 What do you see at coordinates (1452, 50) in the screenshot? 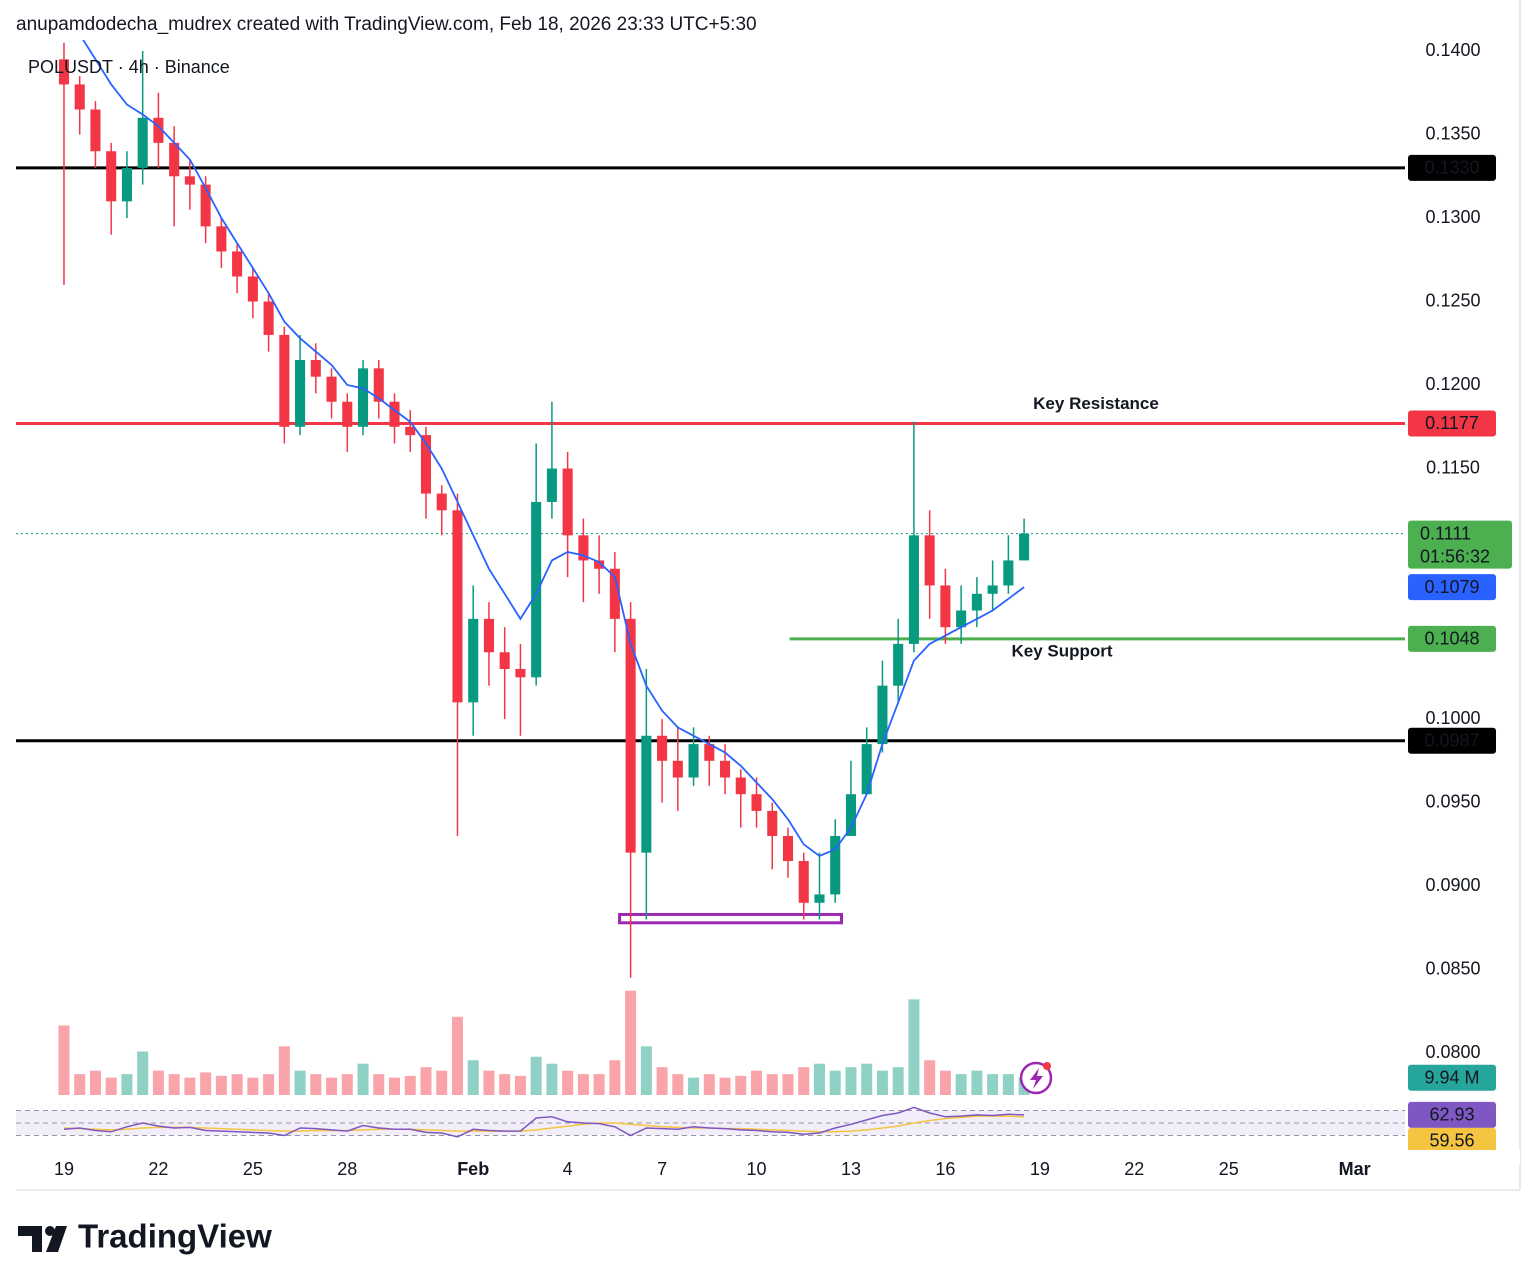
I see `y-tick-label: 0.1400` at bounding box center [1452, 50].